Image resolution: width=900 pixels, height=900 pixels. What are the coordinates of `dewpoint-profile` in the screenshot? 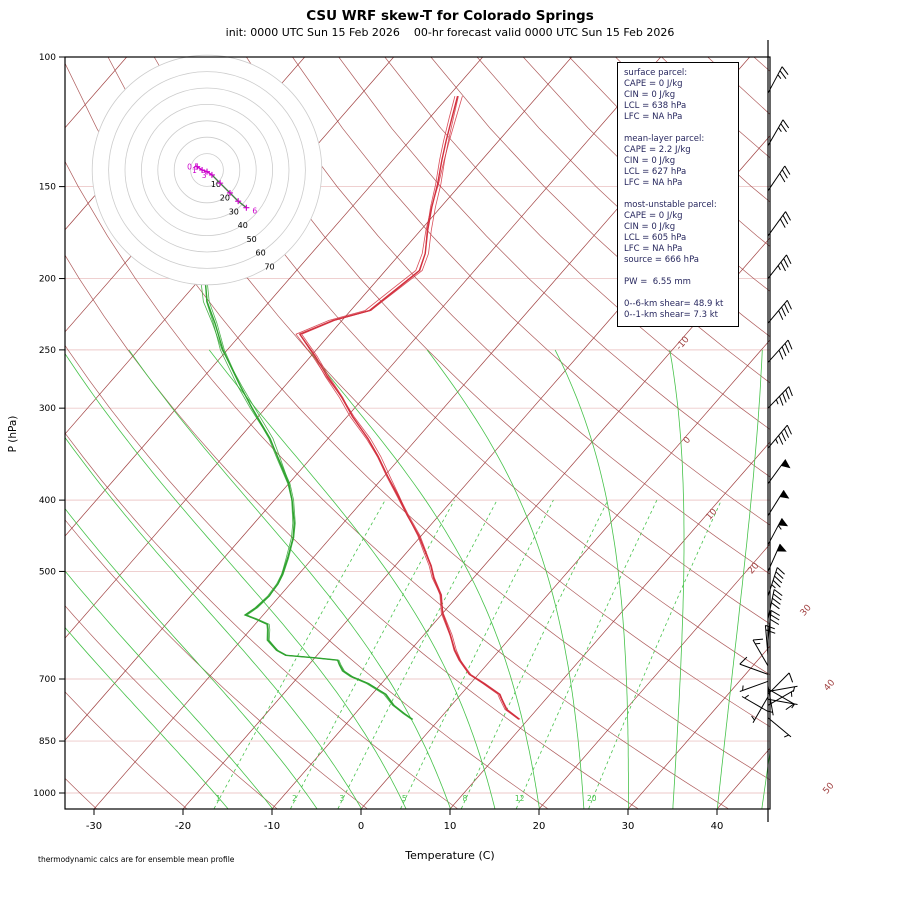 It's located at (308, 499).